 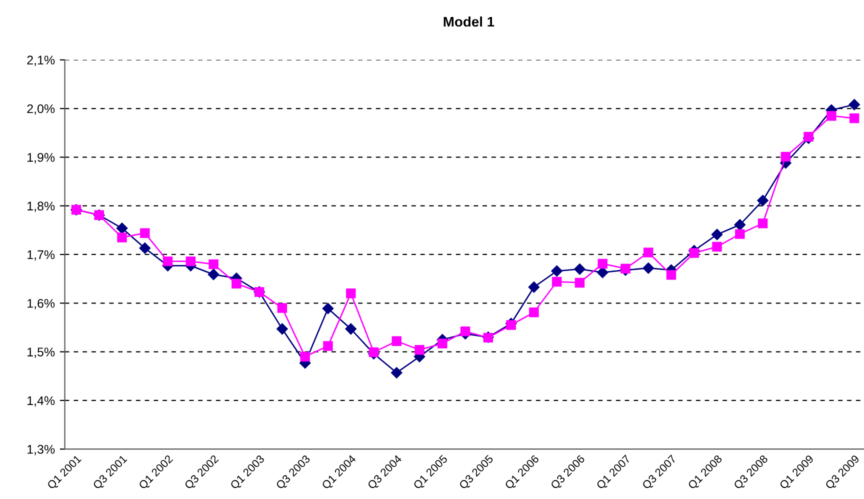 I want to click on chart-title: Model 1, so click(x=469, y=21).